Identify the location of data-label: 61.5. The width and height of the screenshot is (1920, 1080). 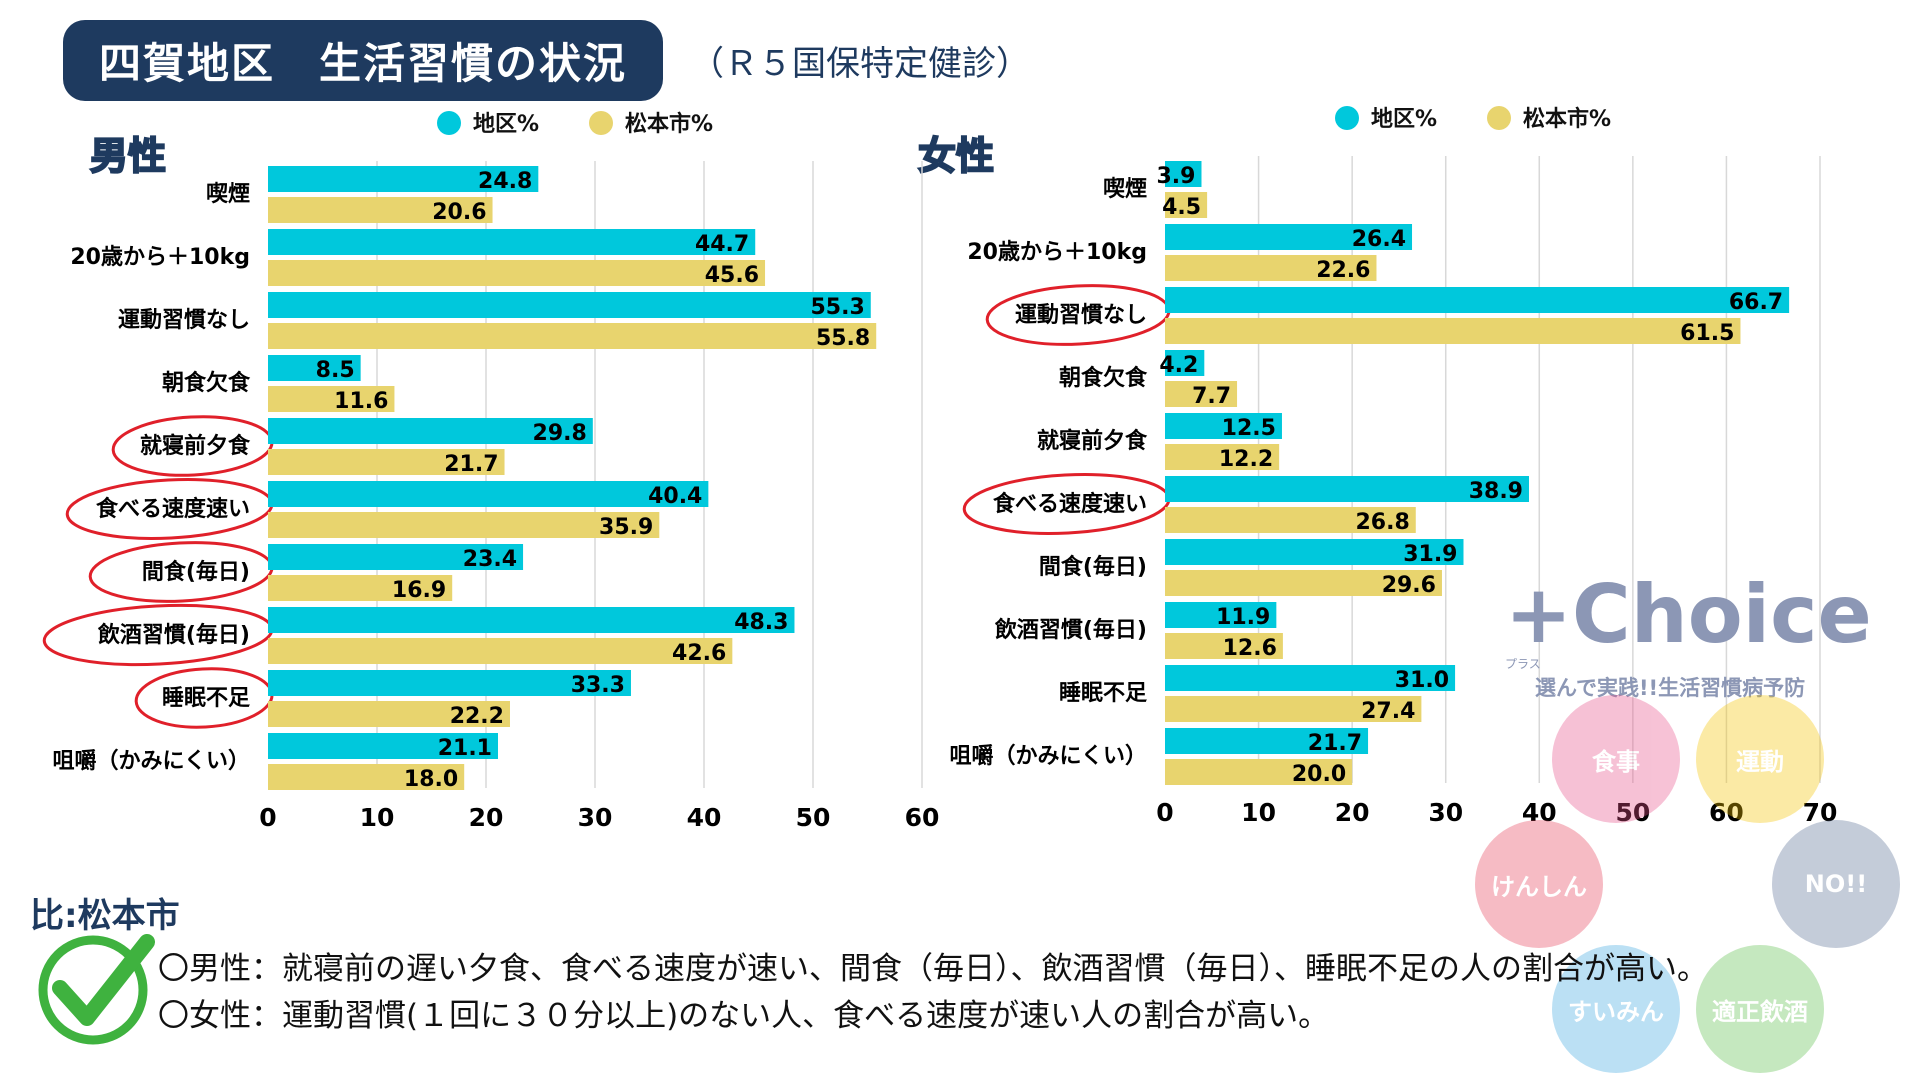
(1707, 333).